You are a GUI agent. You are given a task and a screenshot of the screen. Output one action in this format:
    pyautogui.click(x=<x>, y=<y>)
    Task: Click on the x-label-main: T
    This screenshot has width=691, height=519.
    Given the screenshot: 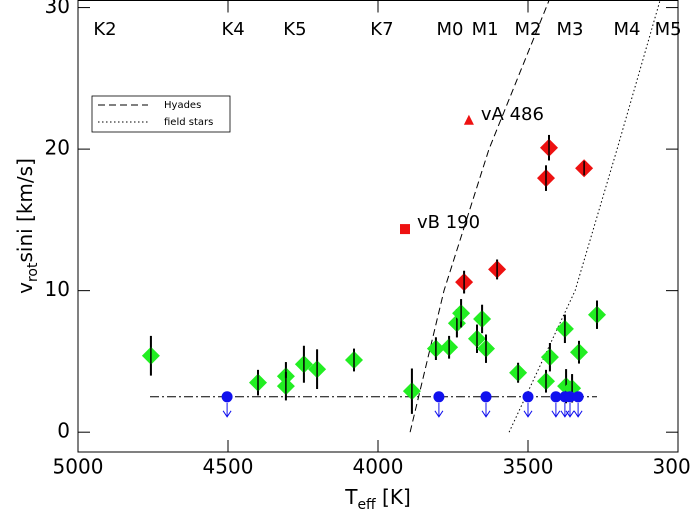 What is the action you would take?
    pyautogui.click(x=351, y=497)
    